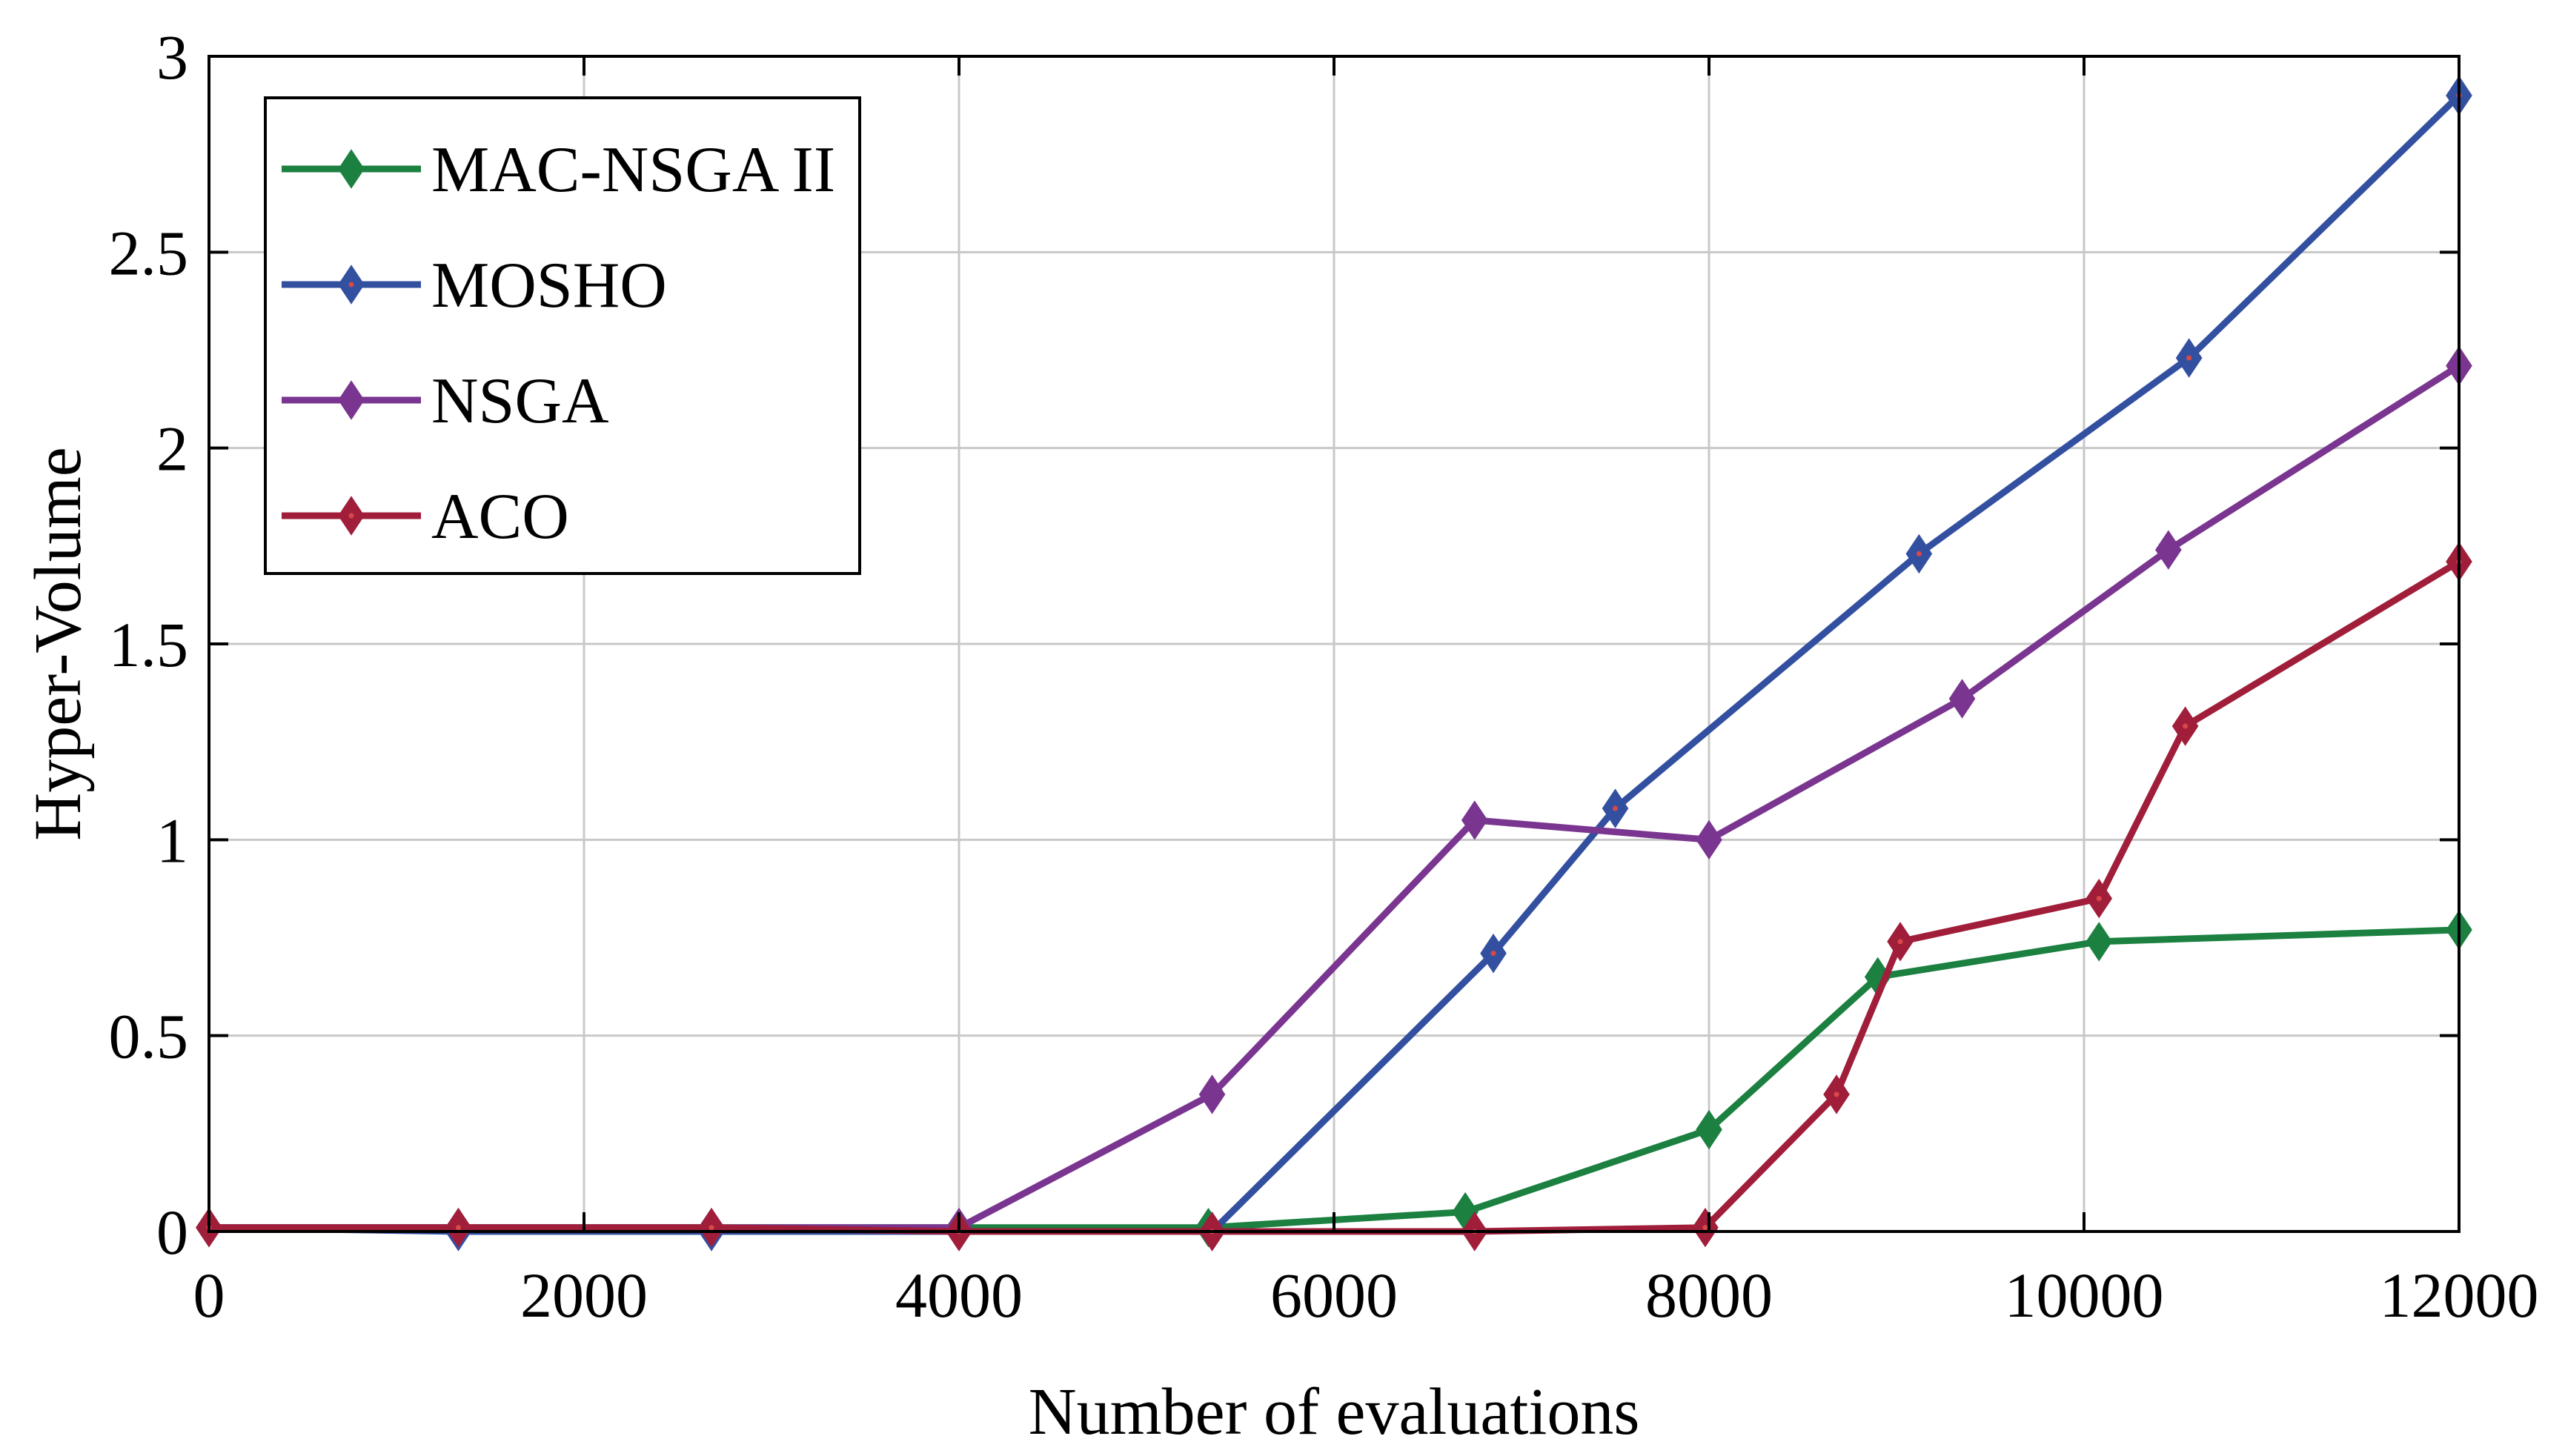 This screenshot has height=1456, width=2565. I want to click on legend-box, so click(562, 335).